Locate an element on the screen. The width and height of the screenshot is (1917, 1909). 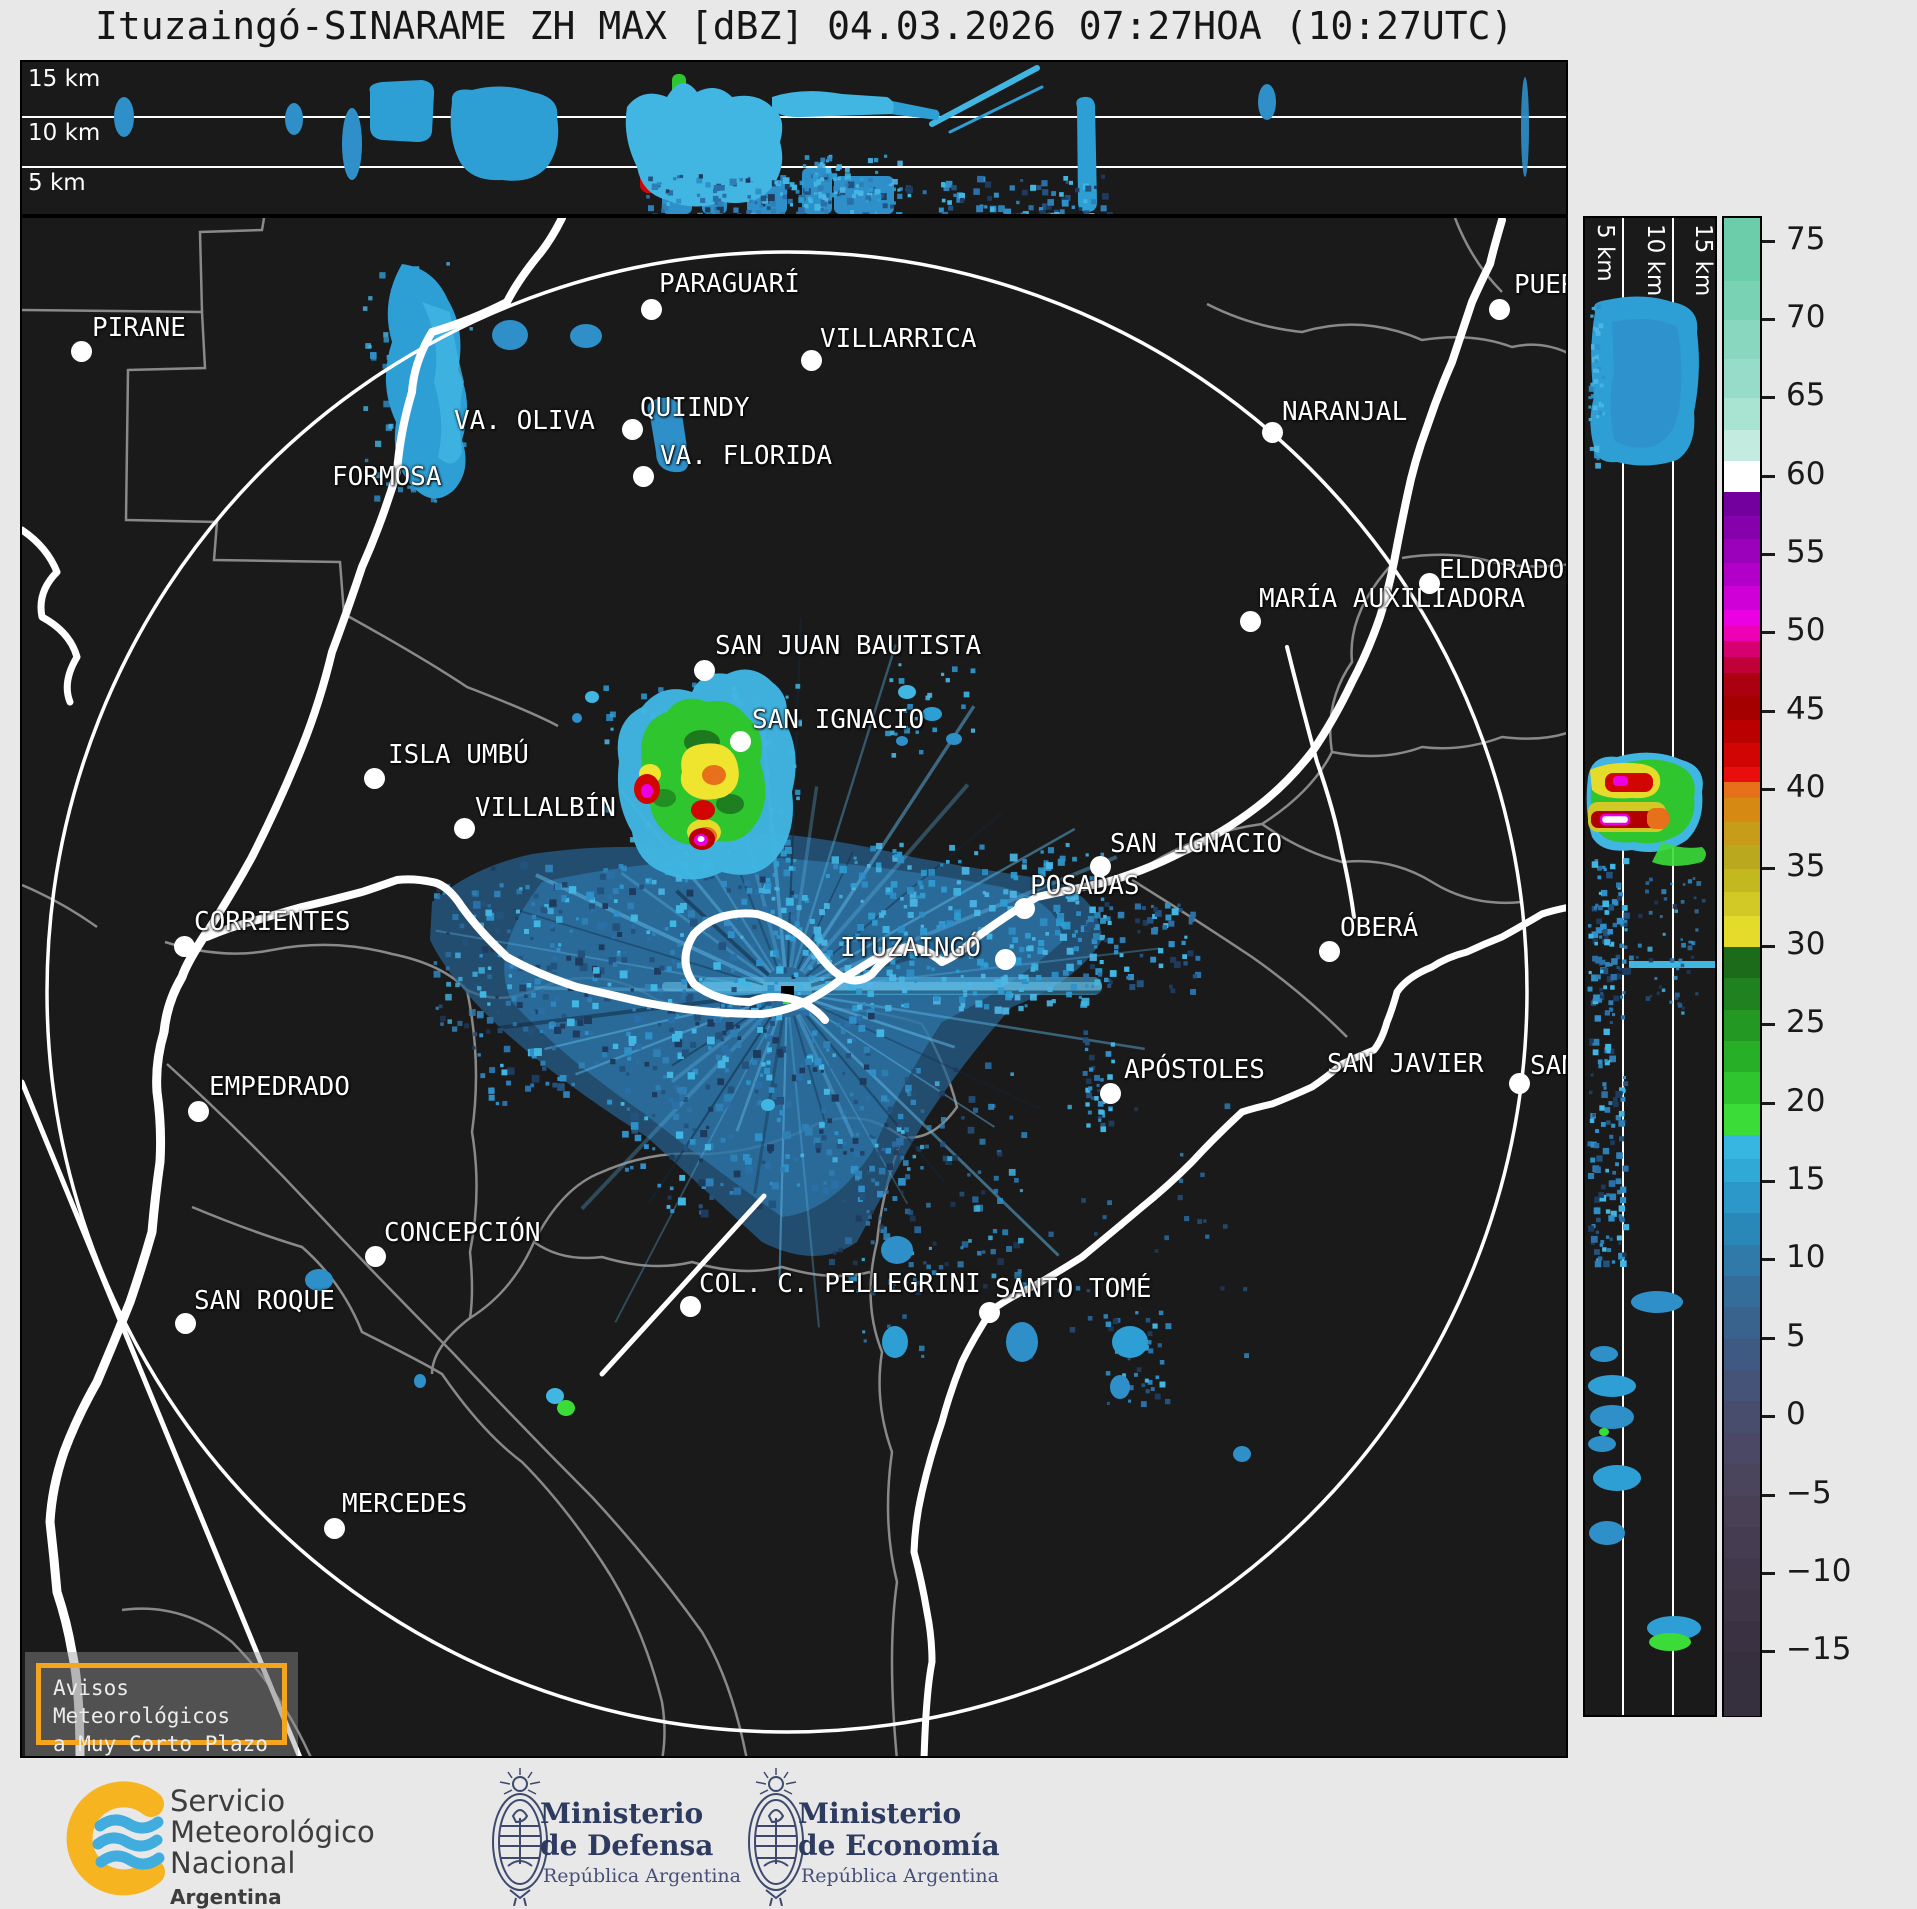
colorbar-tick-label: −5 is located at coordinates (1809, 1492).